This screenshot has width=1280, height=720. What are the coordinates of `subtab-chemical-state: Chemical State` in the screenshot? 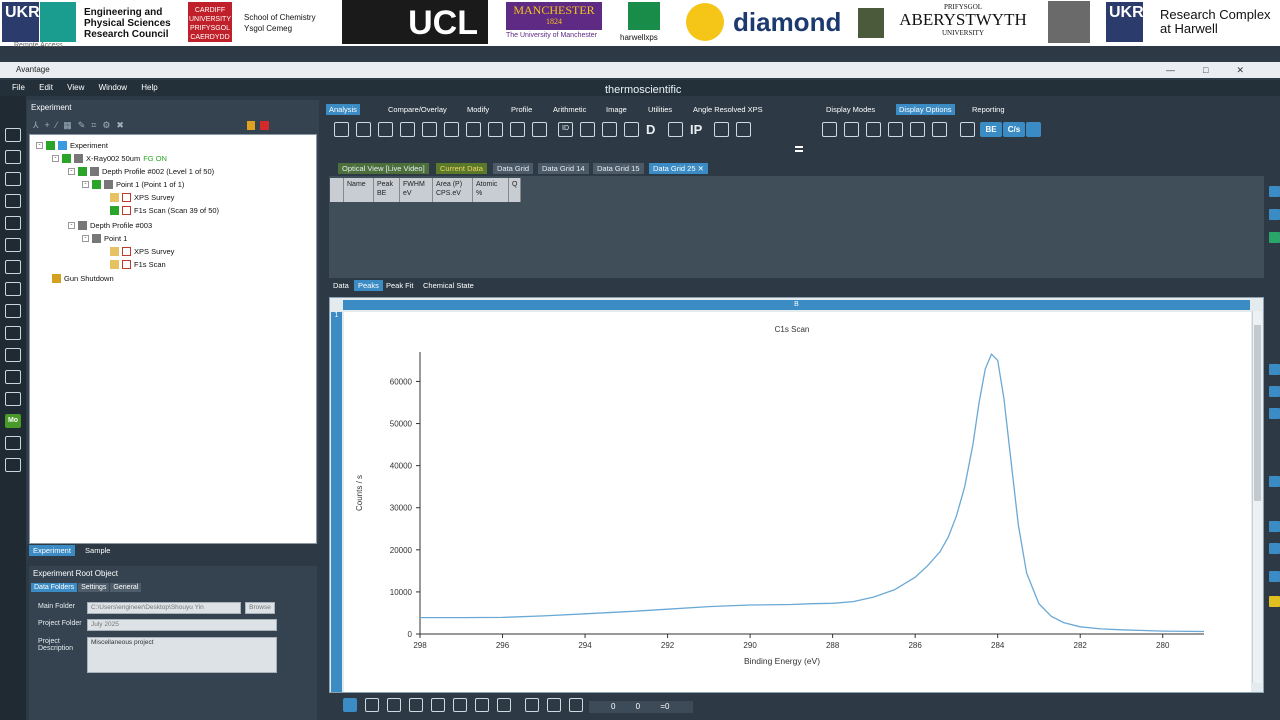 It's located at (448, 285).